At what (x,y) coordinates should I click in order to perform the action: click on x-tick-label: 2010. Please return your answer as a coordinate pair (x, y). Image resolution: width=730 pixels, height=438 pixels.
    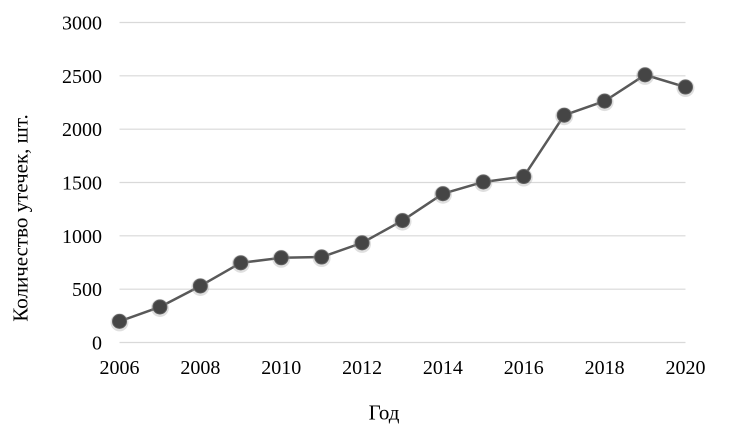
    Looking at the image, I should click on (281, 368).